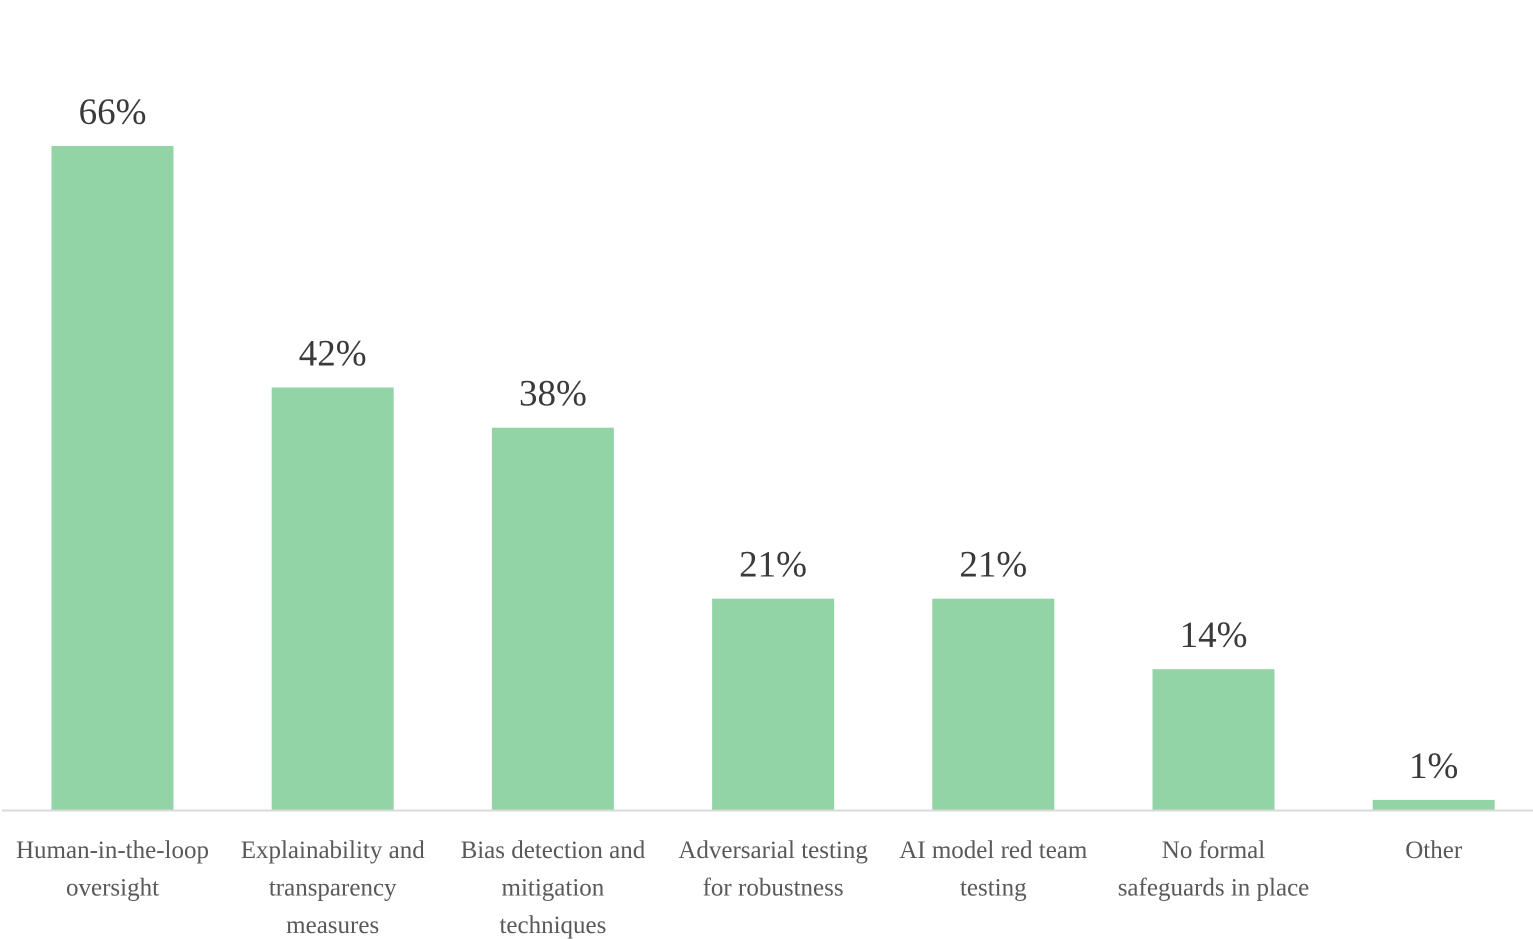  What do you see at coordinates (332, 925) in the screenshot?
I see `category-label-line: measures` at bounding box center [332, 925].